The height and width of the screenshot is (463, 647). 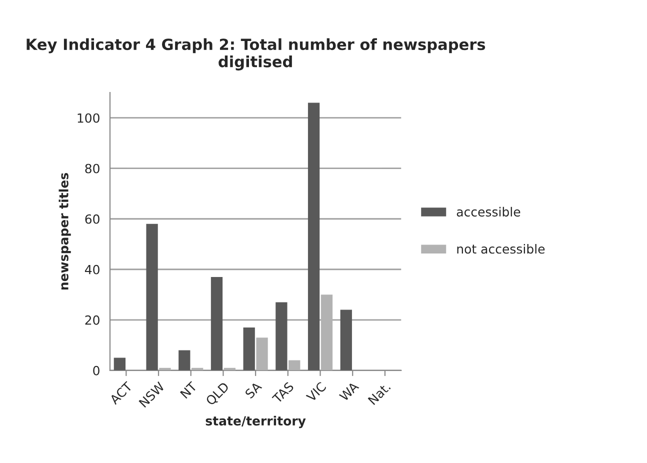 I want to click on x-tick-label: Nat., so click(x=379, y=394).